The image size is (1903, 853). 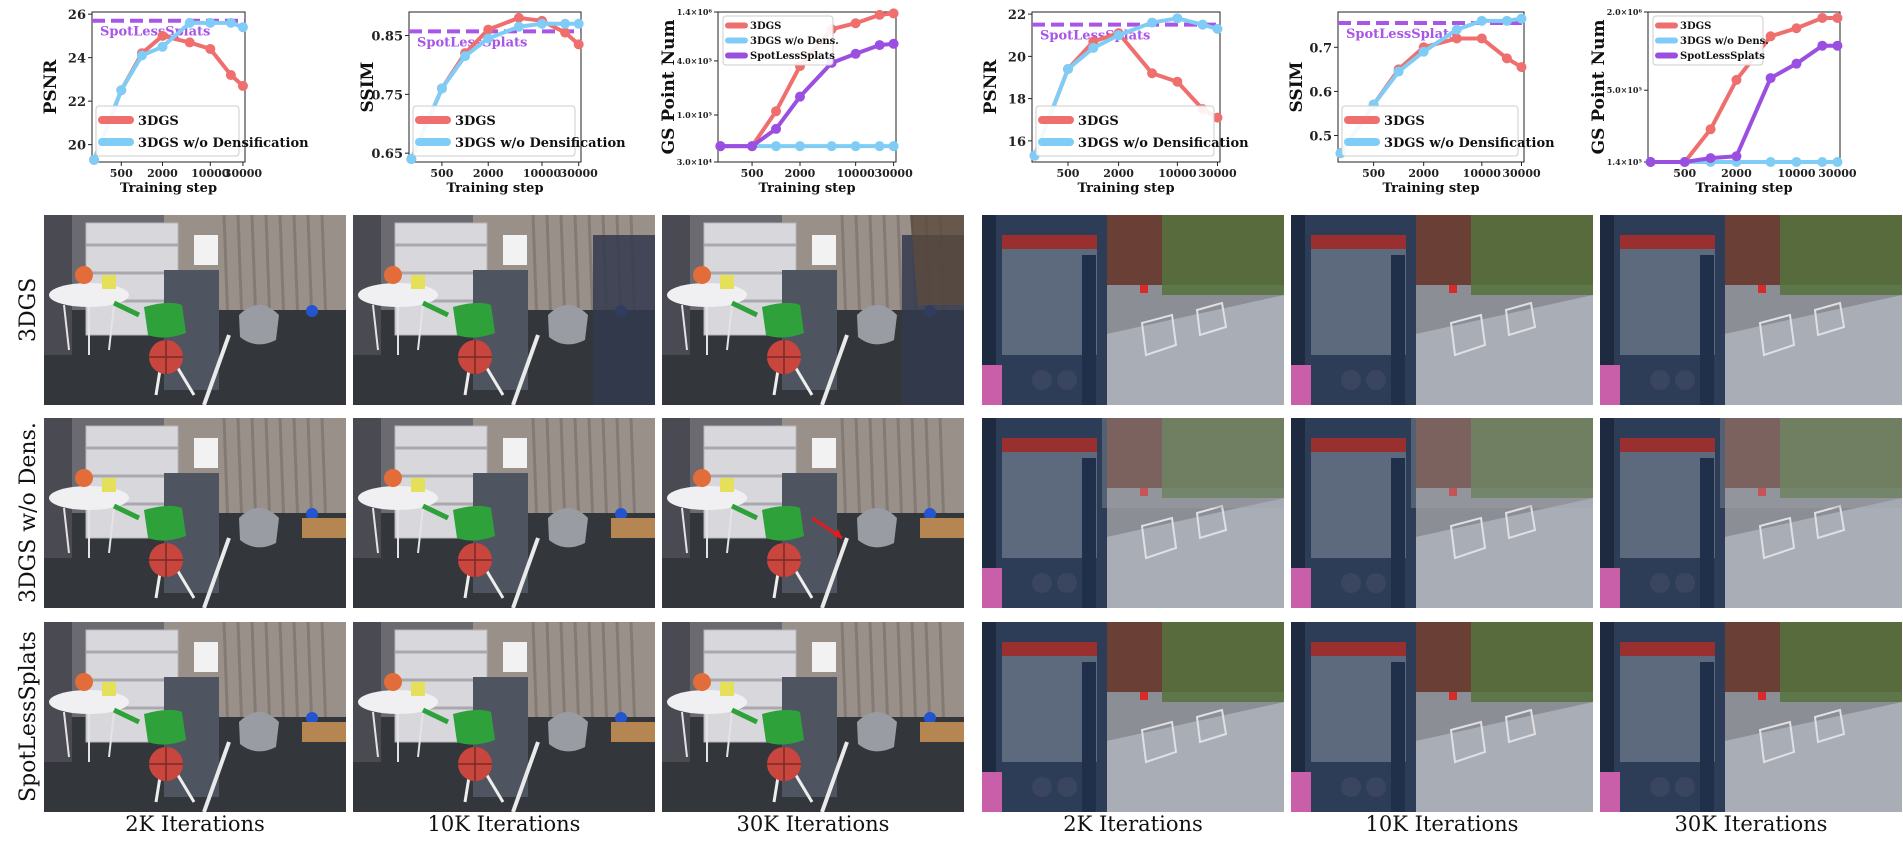 I want to click on render-3dgs-30k-scene2, so click(x=1751, y=310).